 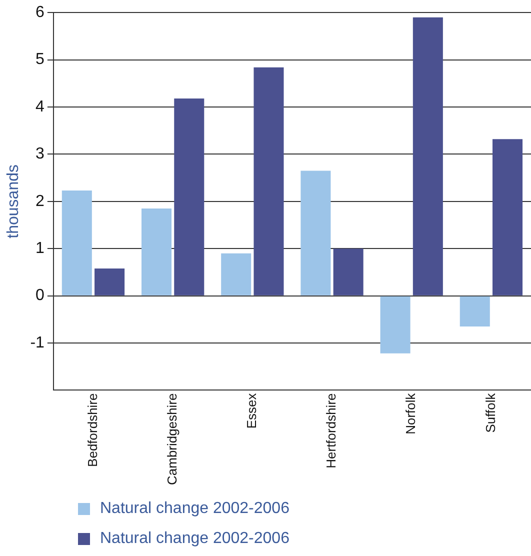 What do you see at coordinates (40, 249) in the screenshot?
I see `y-tick-label: 1` at bounding box center [40, 249].